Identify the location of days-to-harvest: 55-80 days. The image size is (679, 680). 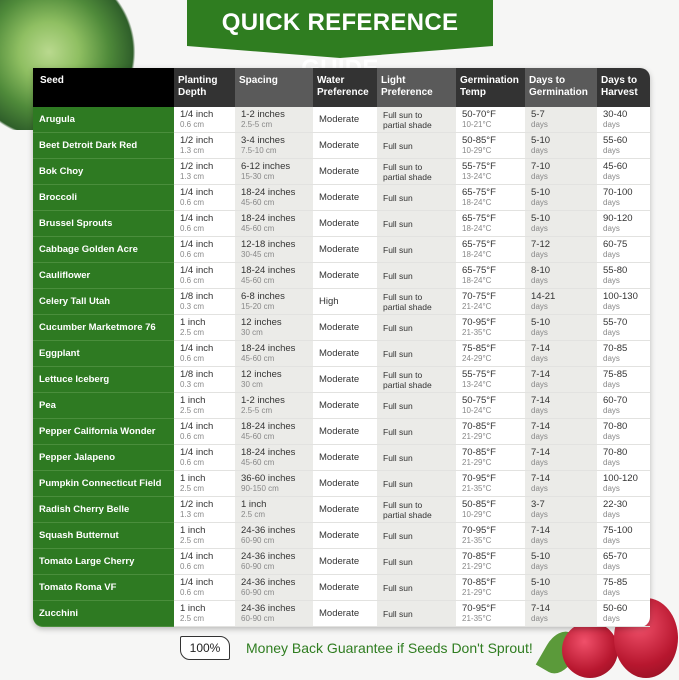
(623, 276).